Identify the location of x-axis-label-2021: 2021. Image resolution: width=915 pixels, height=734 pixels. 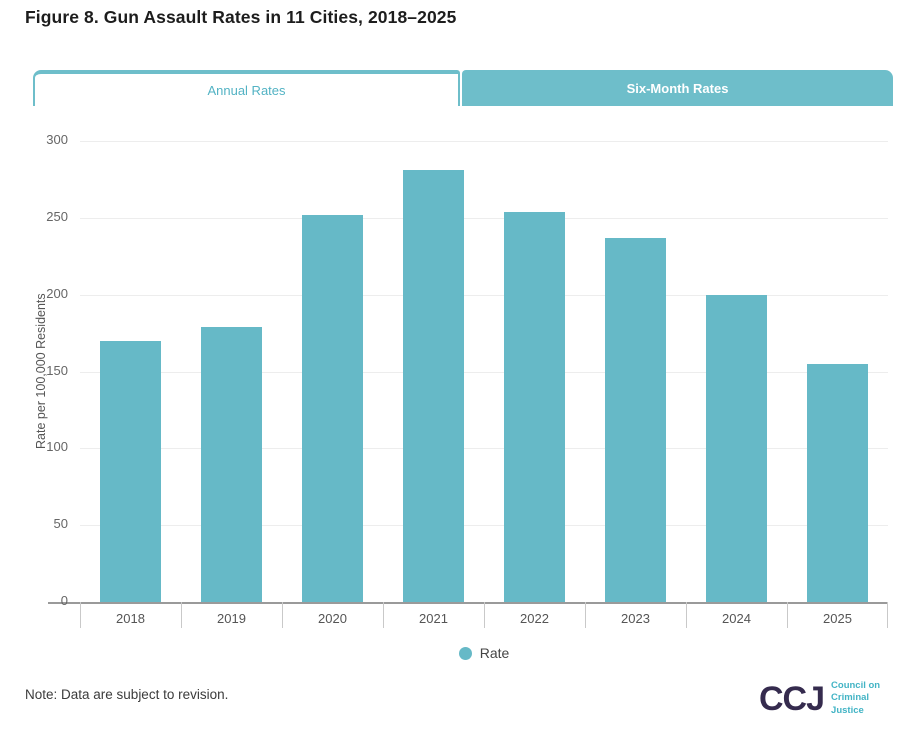
(433, 618).